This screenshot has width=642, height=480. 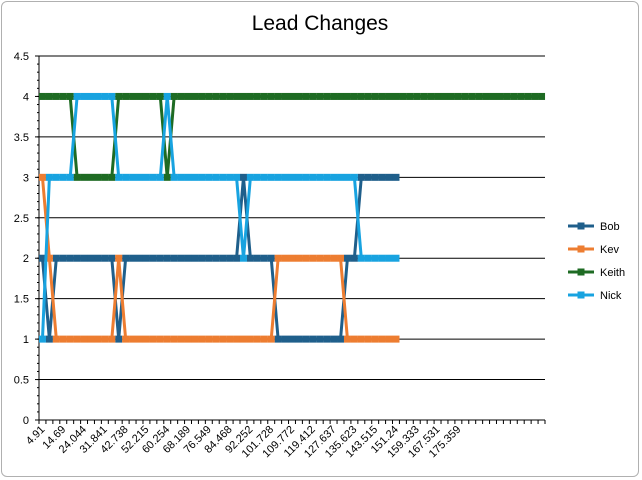 I want to click on legend-label: Keith, so click(x=612, y=273).